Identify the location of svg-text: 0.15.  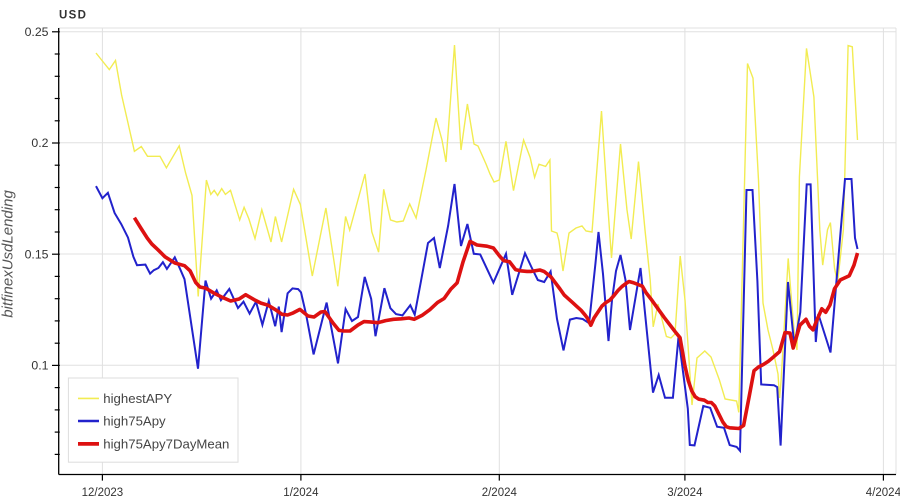
(37, 254).